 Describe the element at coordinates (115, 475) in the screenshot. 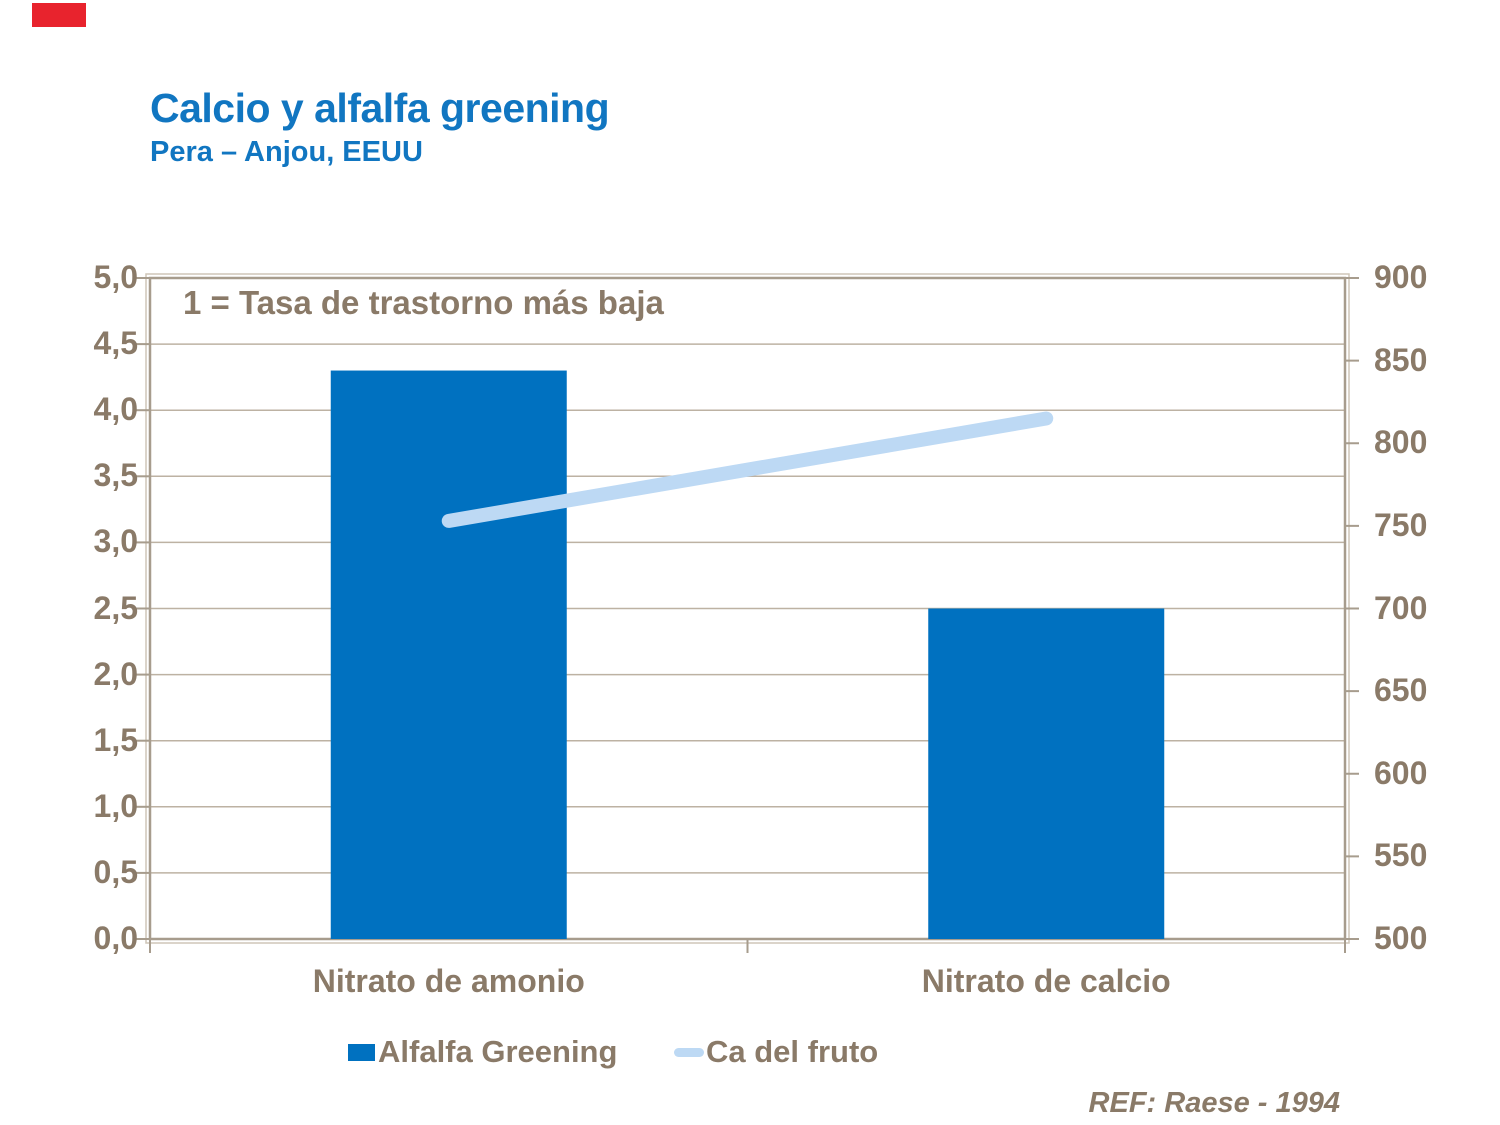

I see `left-axis-label: 3,5` at that location.